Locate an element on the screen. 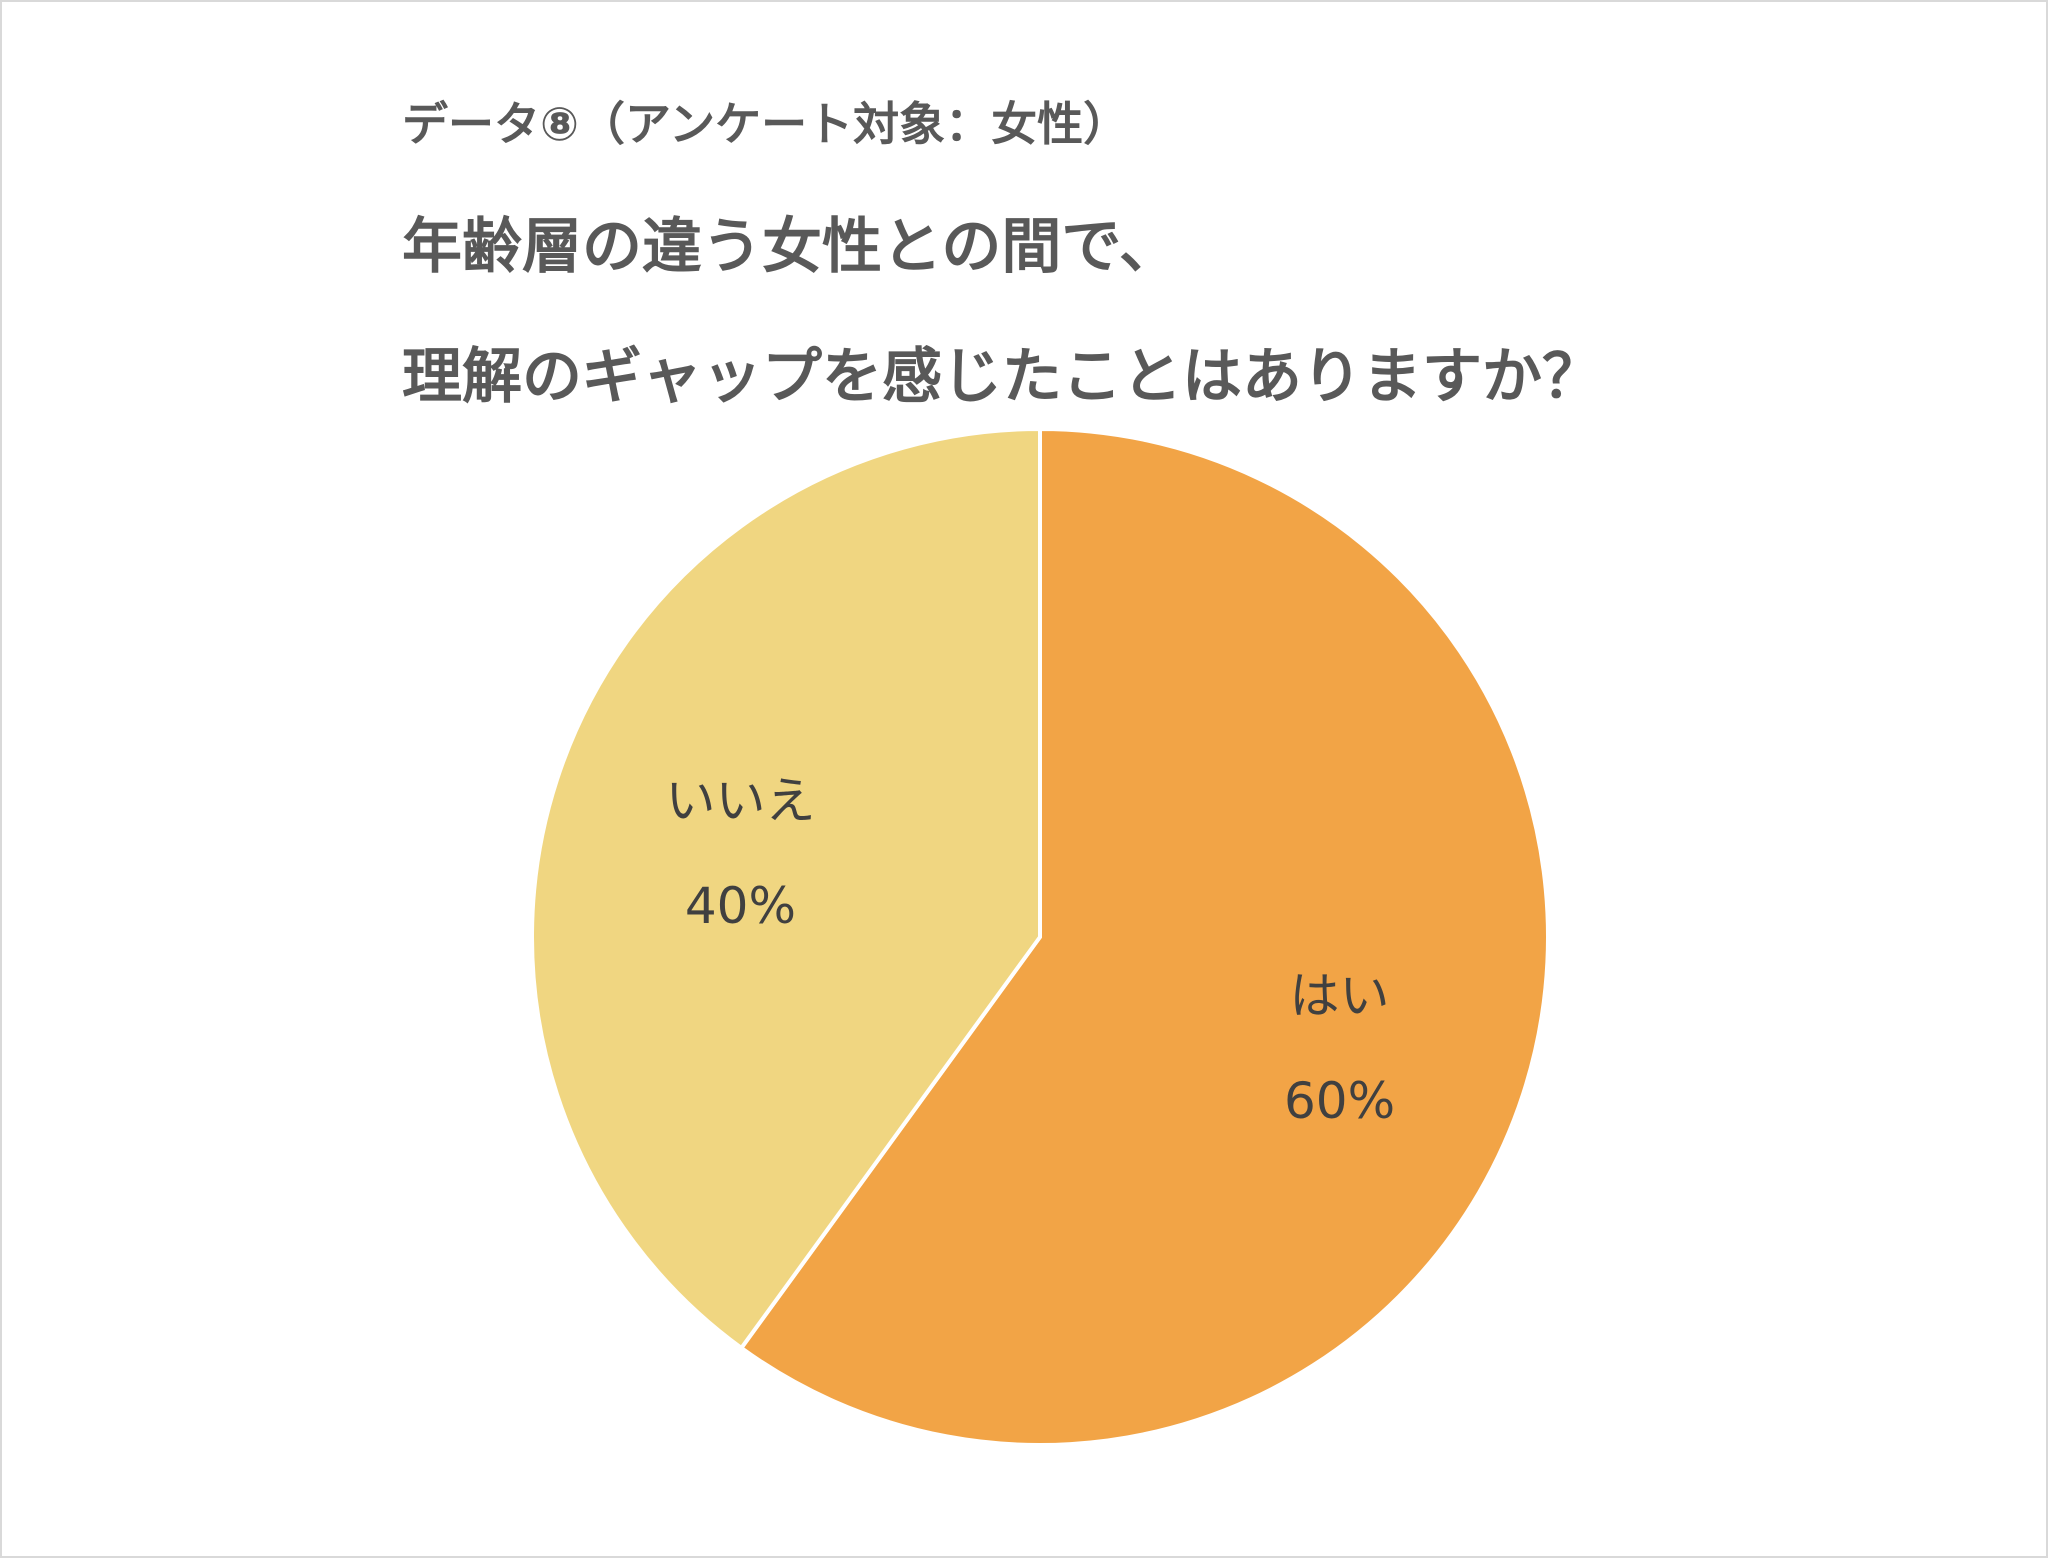 This screenshot has width=2048, height=1558. pie-slice-label-0: はい is located at coordinates (1340, 996).